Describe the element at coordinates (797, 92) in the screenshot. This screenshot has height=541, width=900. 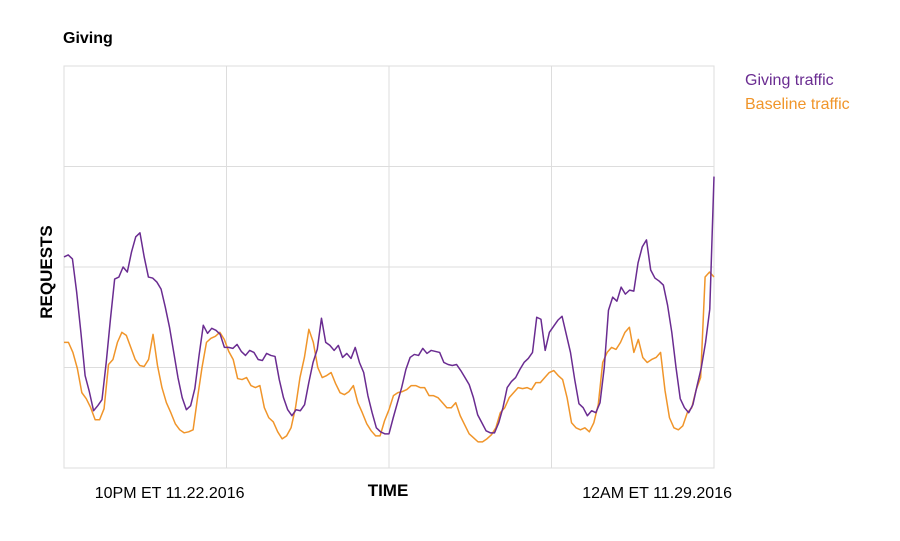
I see `legend: Giving traffic Baseline traffic` at that location.